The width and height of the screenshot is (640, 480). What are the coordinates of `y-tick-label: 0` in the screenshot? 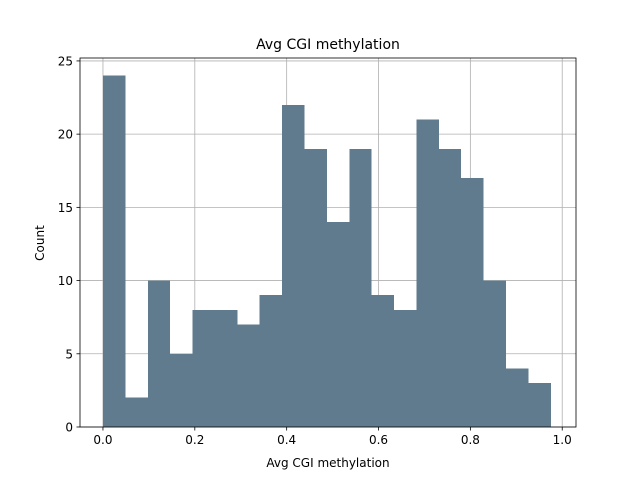 It's located at (69, 428).